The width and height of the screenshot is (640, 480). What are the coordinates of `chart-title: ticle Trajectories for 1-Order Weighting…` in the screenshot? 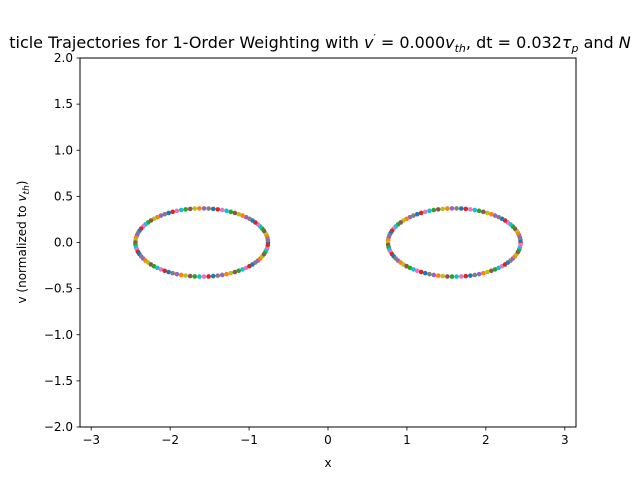 It's located at (320, 44).